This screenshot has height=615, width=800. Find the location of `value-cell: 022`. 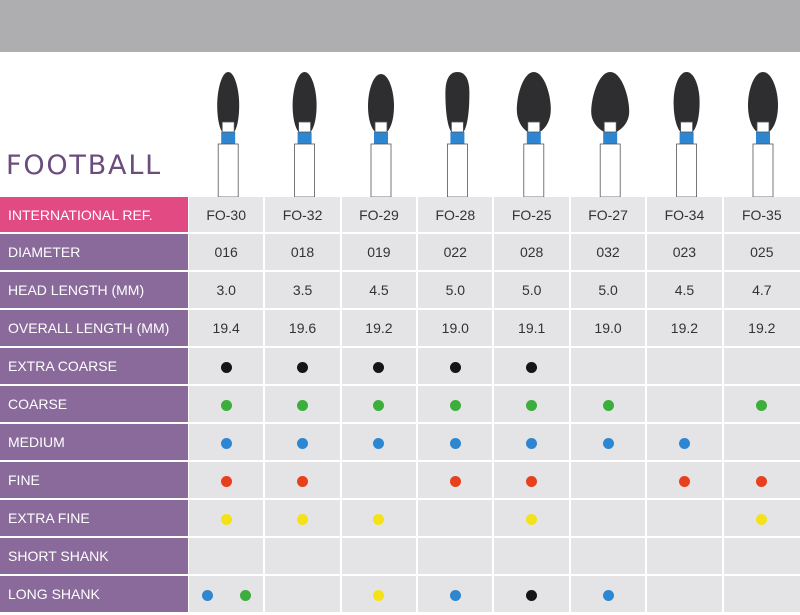

value-cell: 022 is located at coordinates (456, 253).